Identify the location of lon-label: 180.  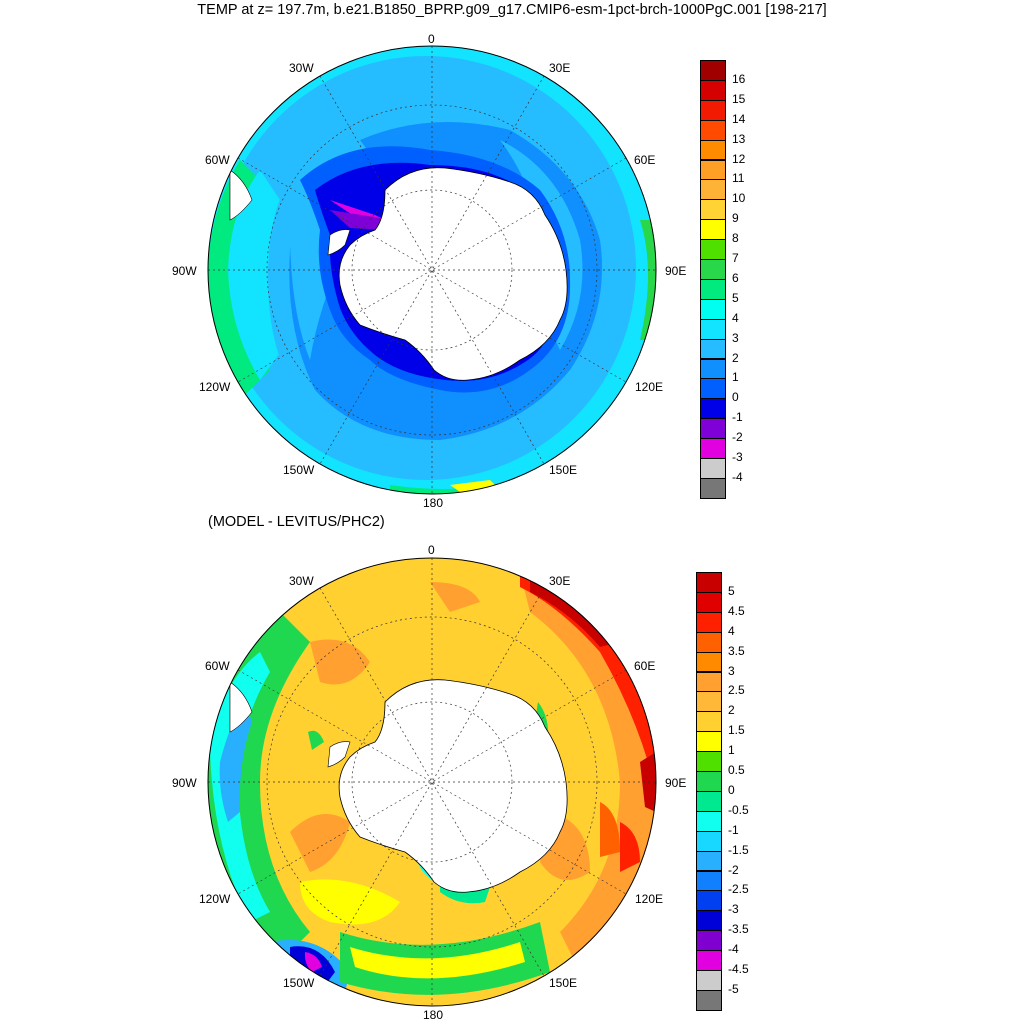
(433, 1015).